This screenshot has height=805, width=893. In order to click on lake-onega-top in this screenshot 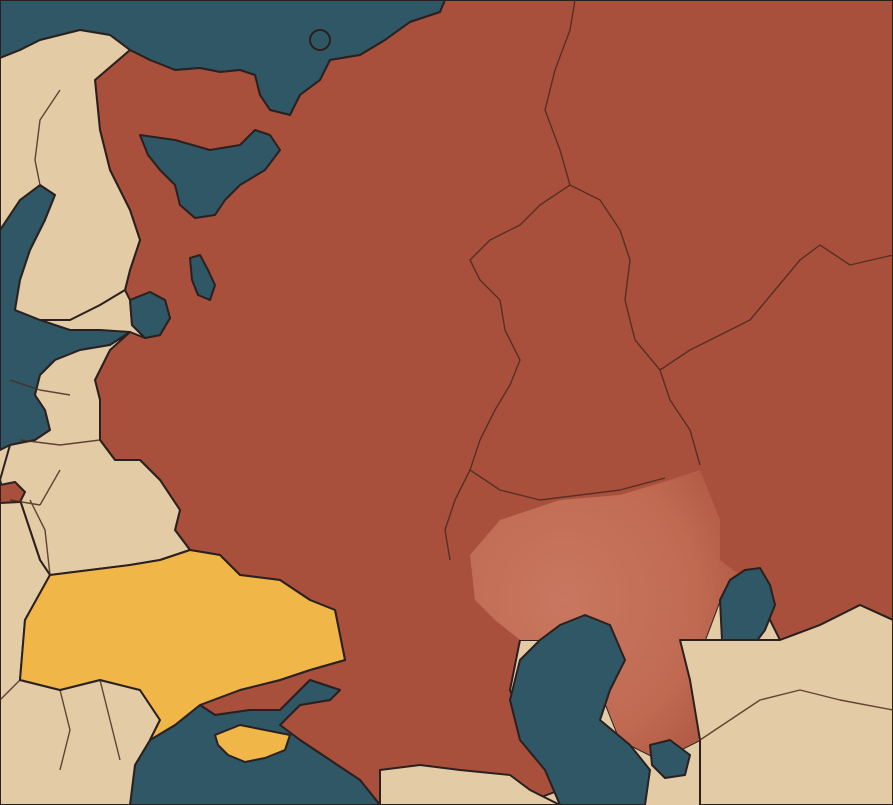, I will do `click(150, 315)`.